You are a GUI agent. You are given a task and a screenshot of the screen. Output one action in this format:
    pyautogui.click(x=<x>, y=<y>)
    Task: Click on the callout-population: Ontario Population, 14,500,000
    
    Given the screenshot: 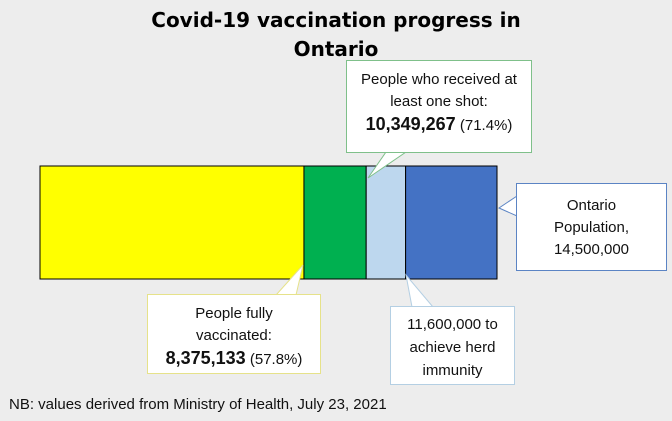 What is the action you would take?
    pyautogui.click(x=591, y=227)
    